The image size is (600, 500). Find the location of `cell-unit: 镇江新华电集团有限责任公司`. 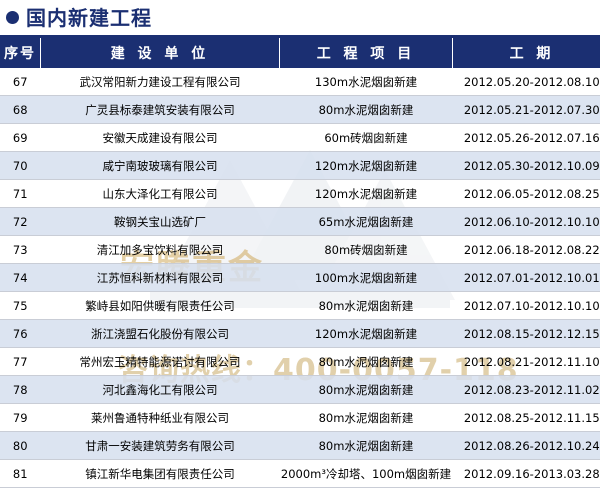

cell-unit: 镇江新华电集团有限责任公司 is located at coordinates (160, 473).